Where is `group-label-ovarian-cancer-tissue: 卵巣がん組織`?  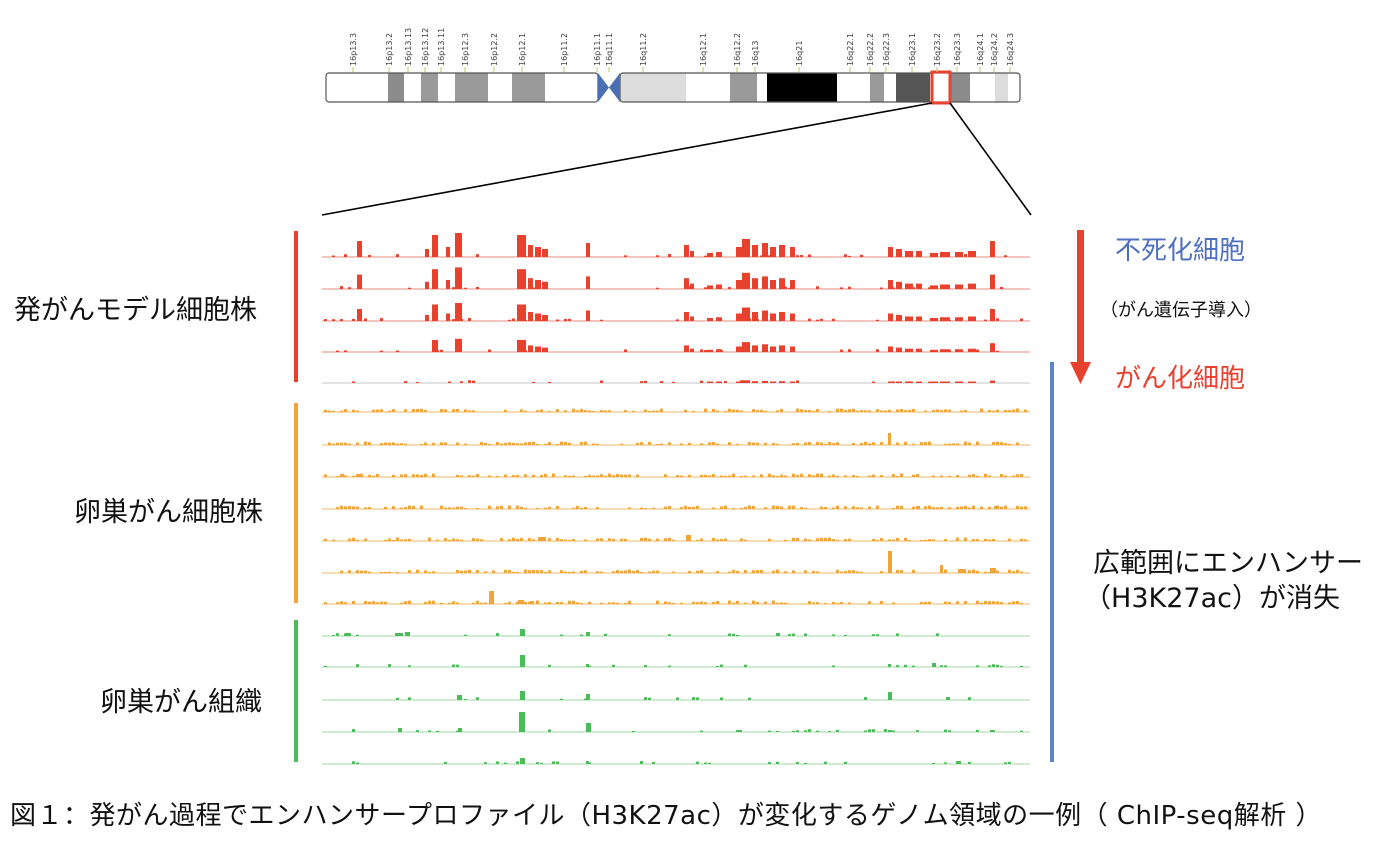 group-label-ovarian-cancer-tissue: 卵巣がん組織 is located at coordinates (181, 702).